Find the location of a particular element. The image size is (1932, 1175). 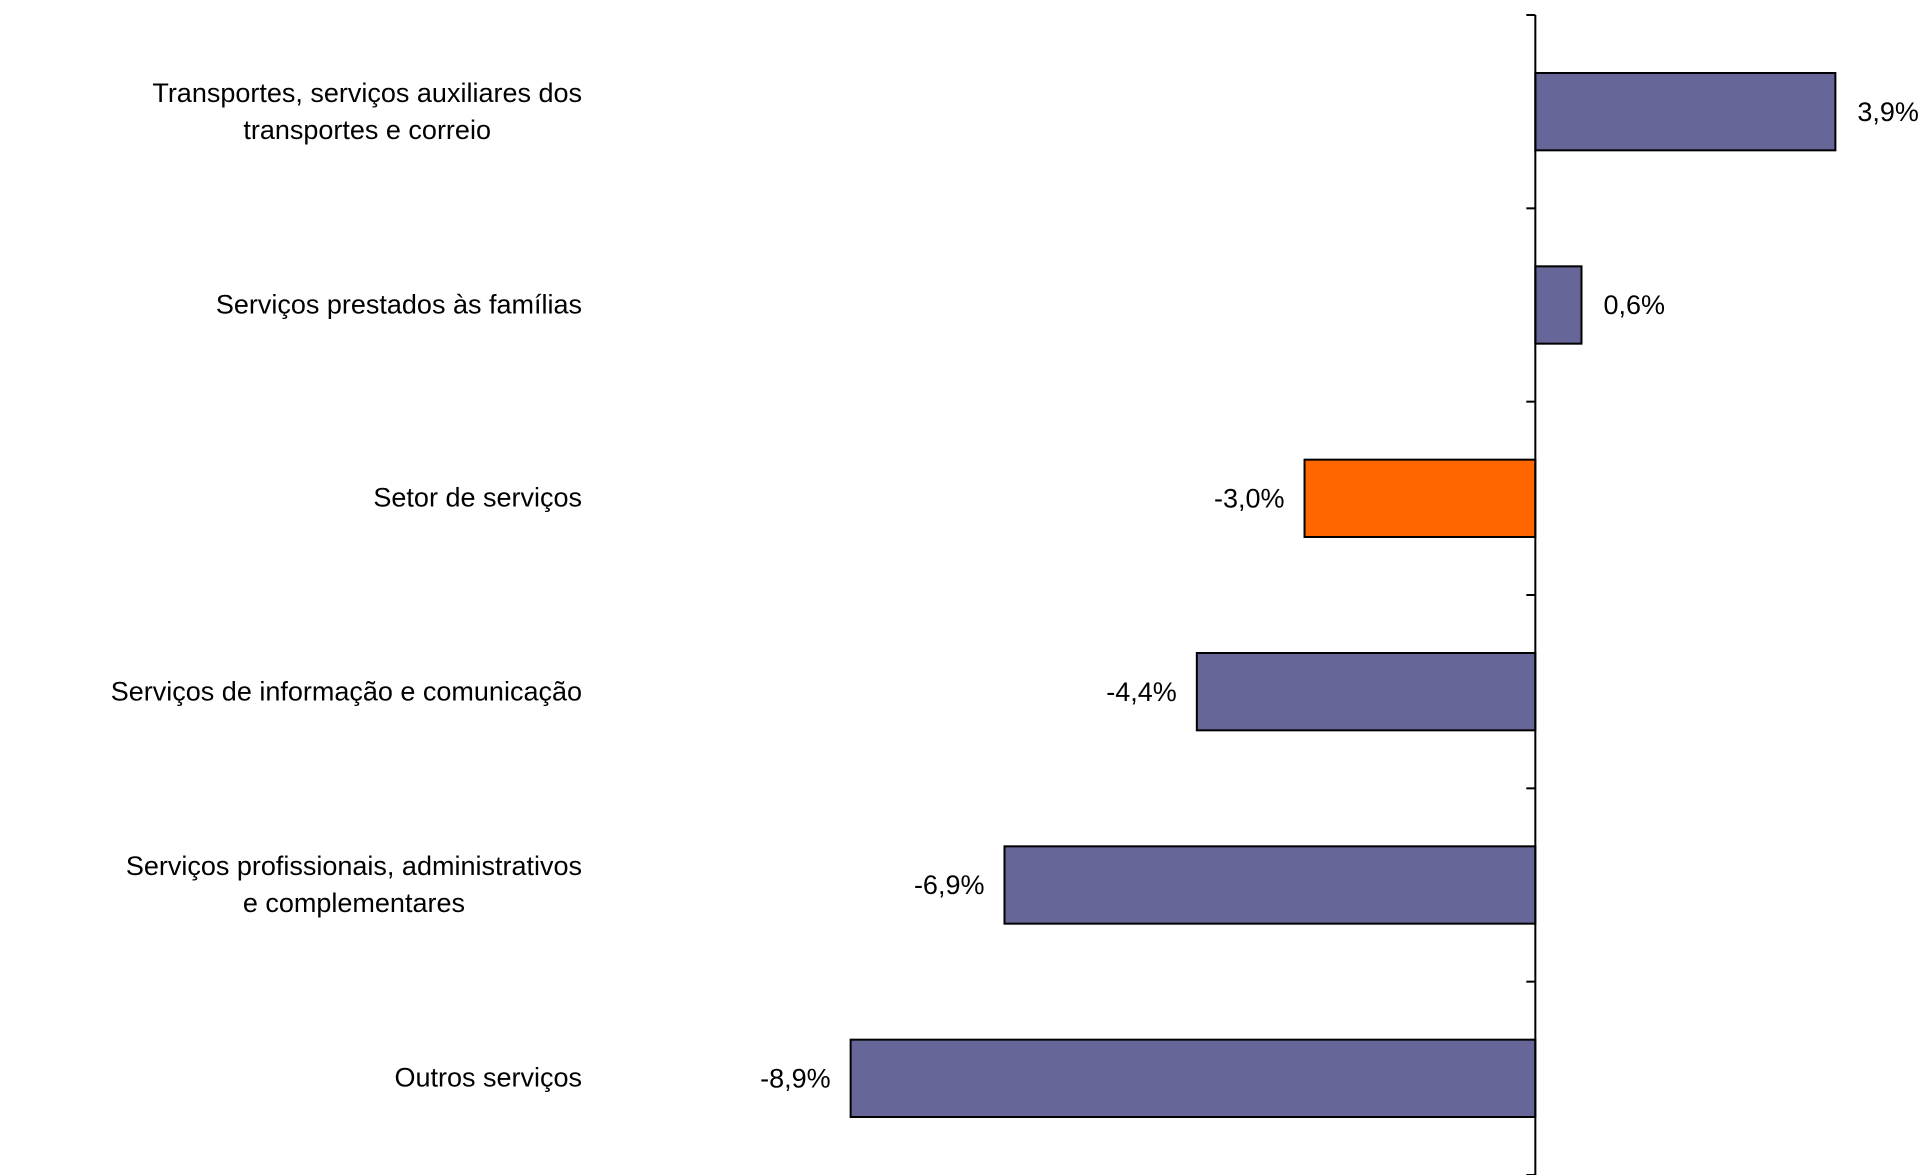

category-label: Serviços prestados às famílias is located at coordinates (398, 304).